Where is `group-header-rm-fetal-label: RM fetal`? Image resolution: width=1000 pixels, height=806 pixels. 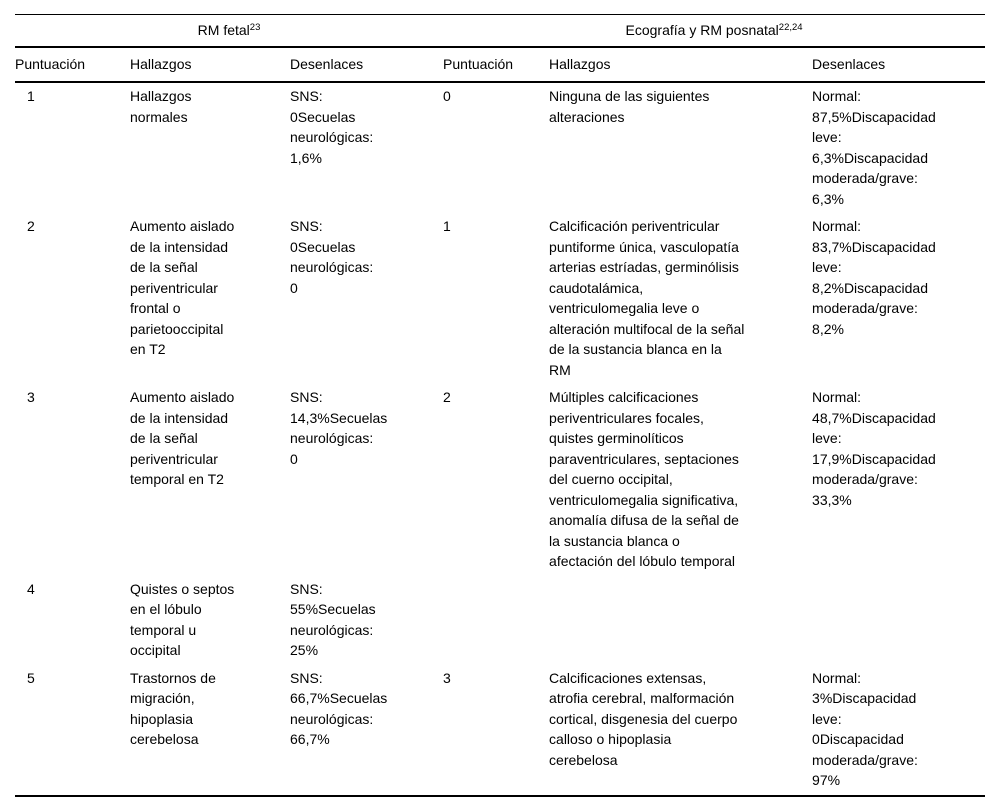
group-header-rm-fetal-label: RM fetal is located at coordinates (223, 30).